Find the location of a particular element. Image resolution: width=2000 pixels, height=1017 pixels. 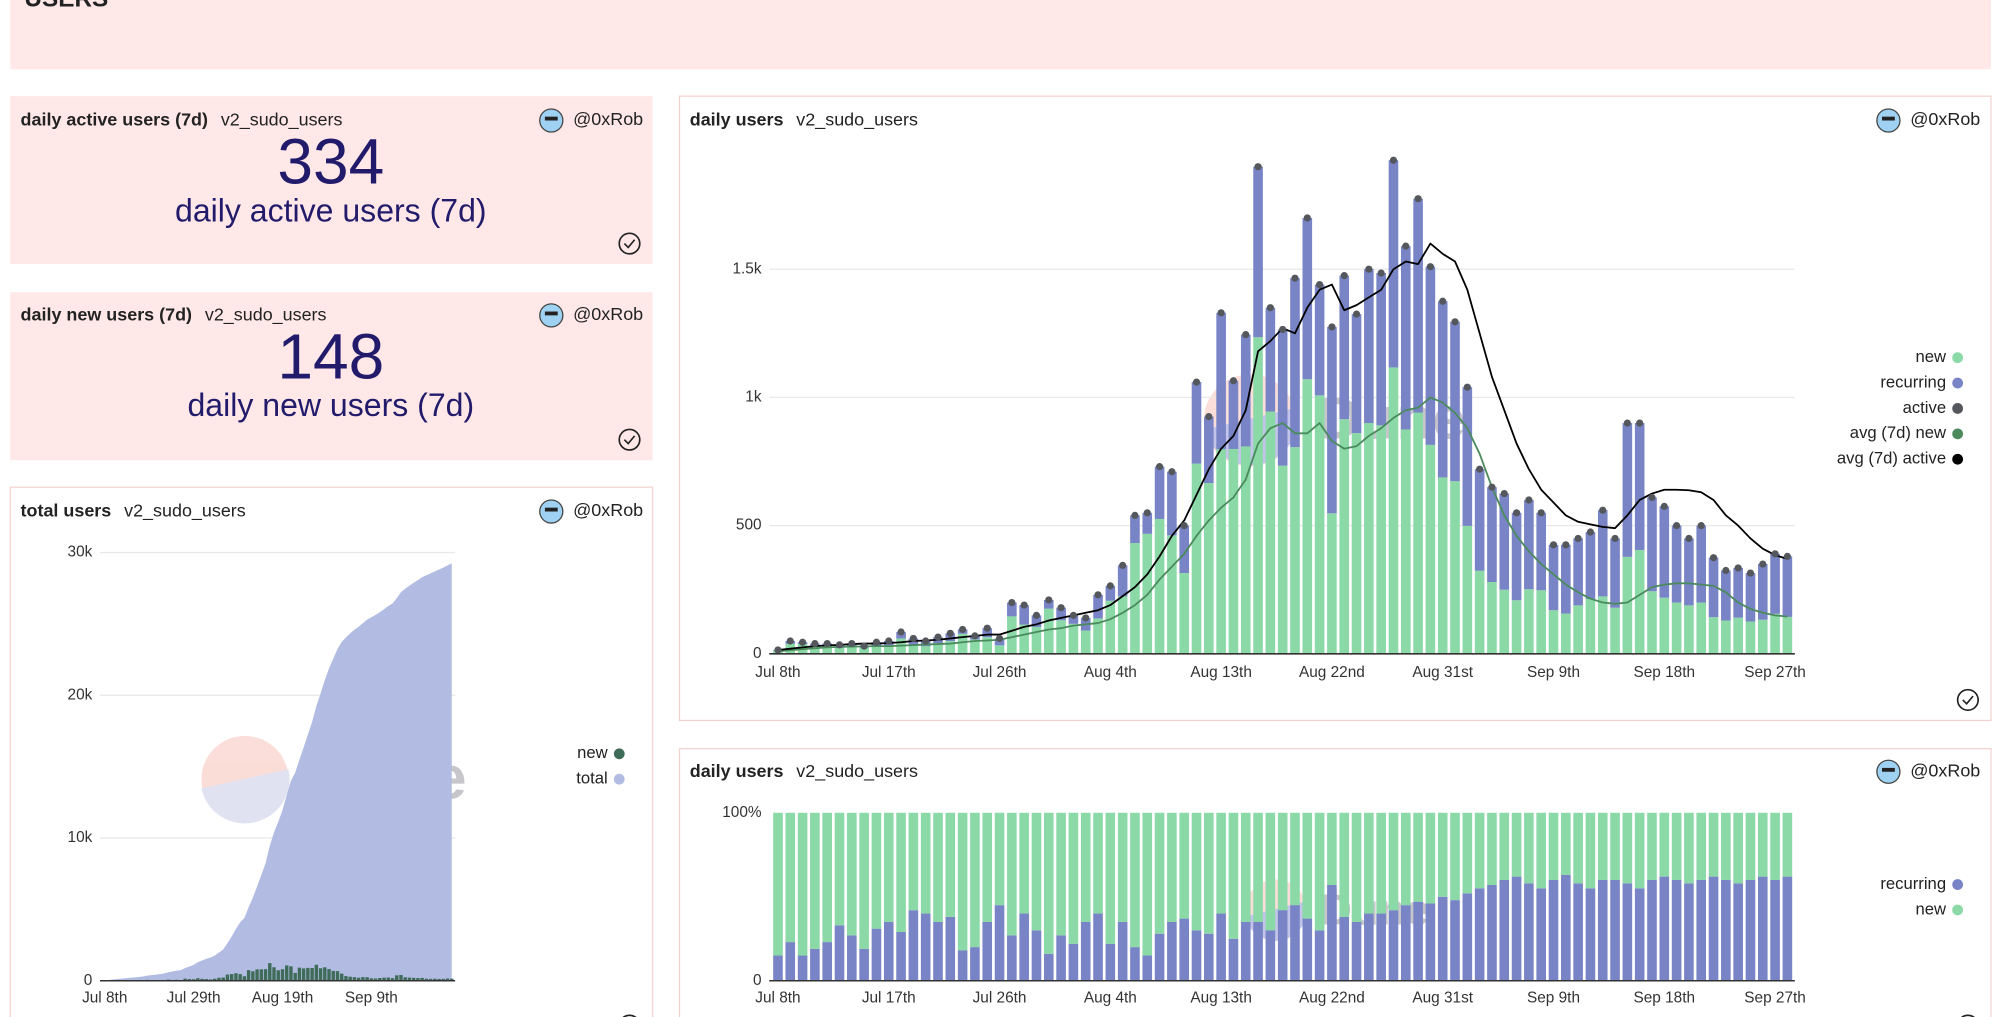

legend-label: avg (7d) active is located at coordinates (1891, 458).